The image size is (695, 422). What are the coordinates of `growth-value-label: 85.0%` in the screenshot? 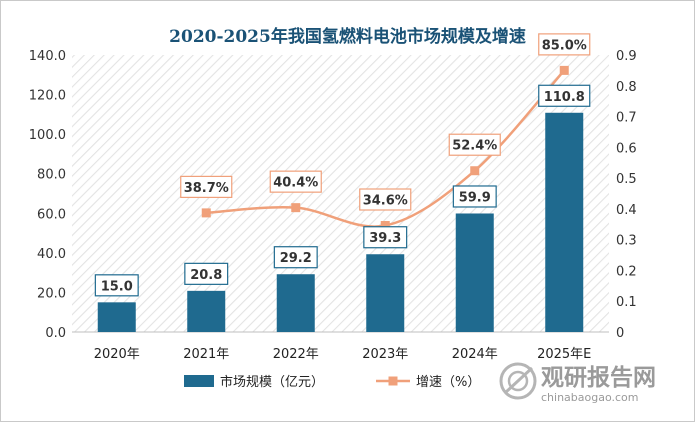 It's located at (564, 44).